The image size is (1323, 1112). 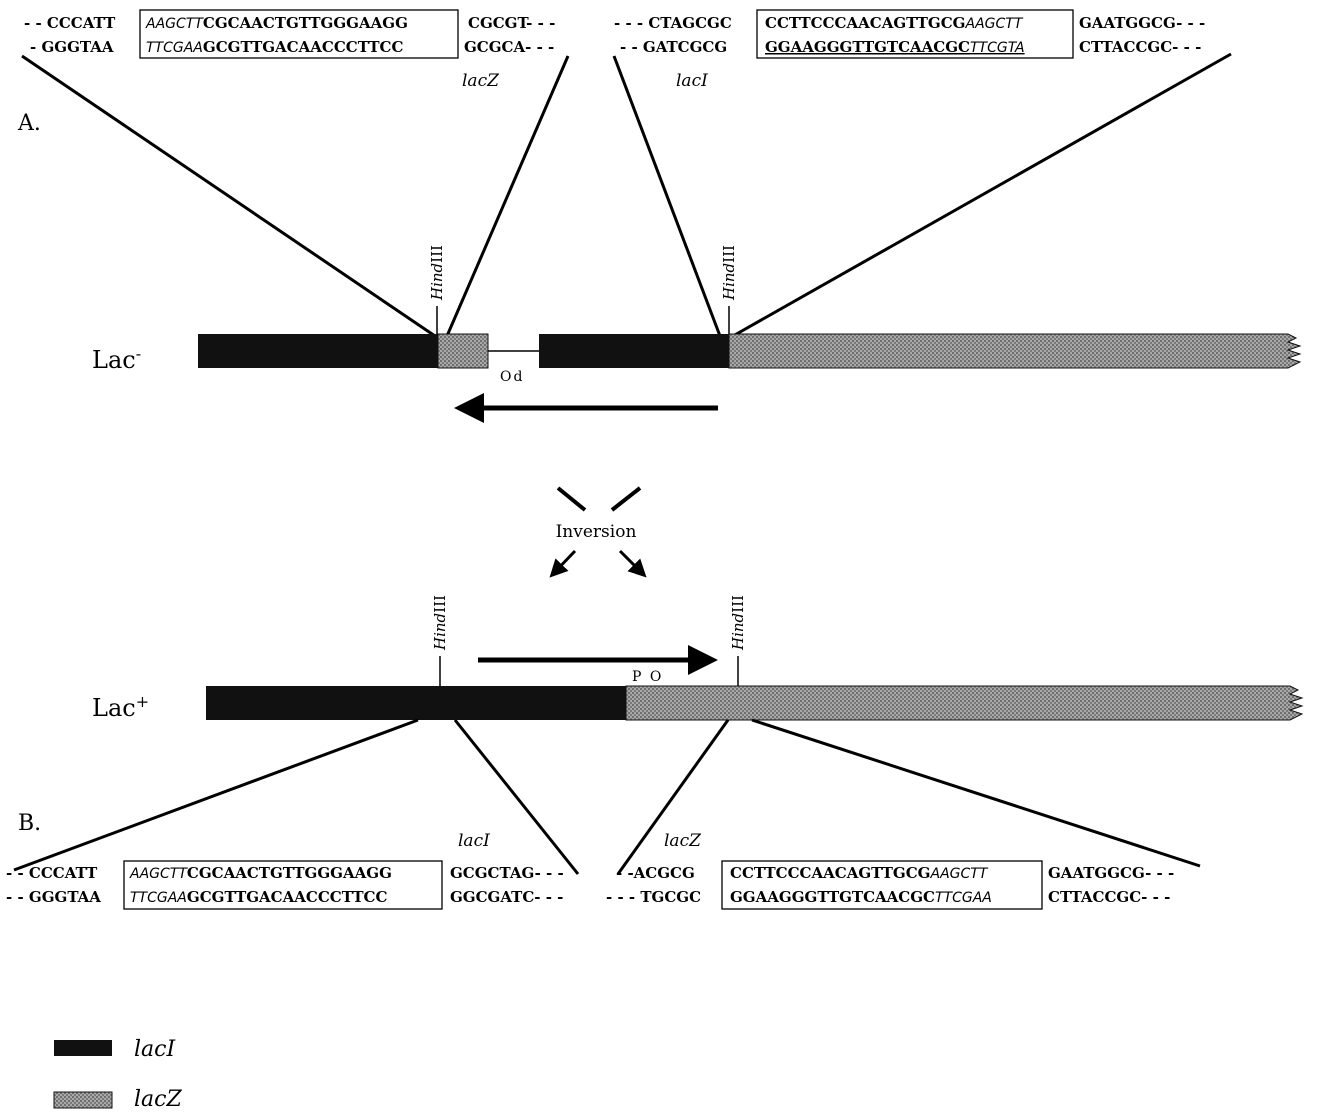 I want to click on inversion-label: Inversion, so click(x=596, y=532).